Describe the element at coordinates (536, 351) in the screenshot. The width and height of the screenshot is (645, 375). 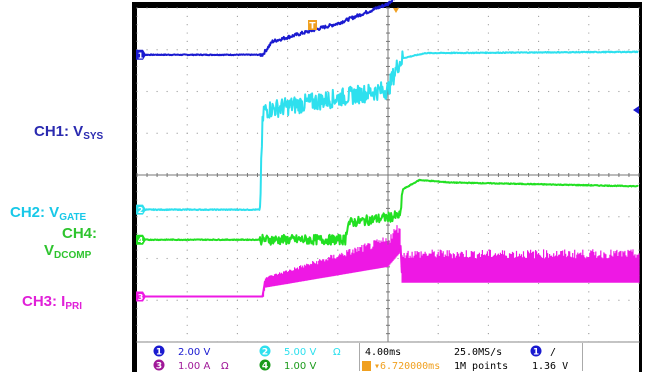
I see `trigger-source-badge` at that location.